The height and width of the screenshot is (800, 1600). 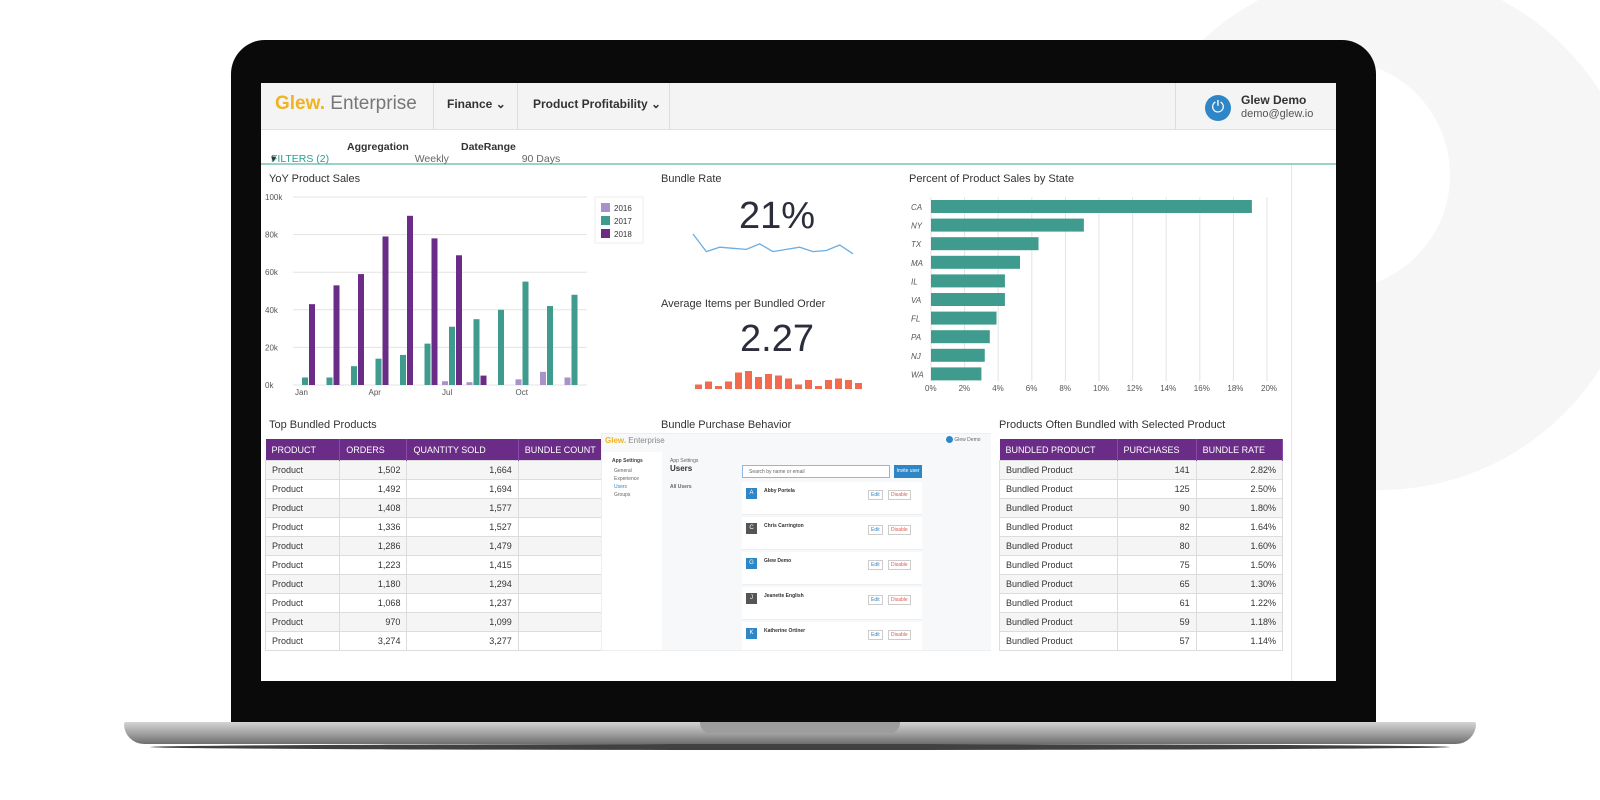 What do you see at coordinates (373, 565) in the screenshot?
I see `table-cell: 1,223` at bounding box center [373, 565].